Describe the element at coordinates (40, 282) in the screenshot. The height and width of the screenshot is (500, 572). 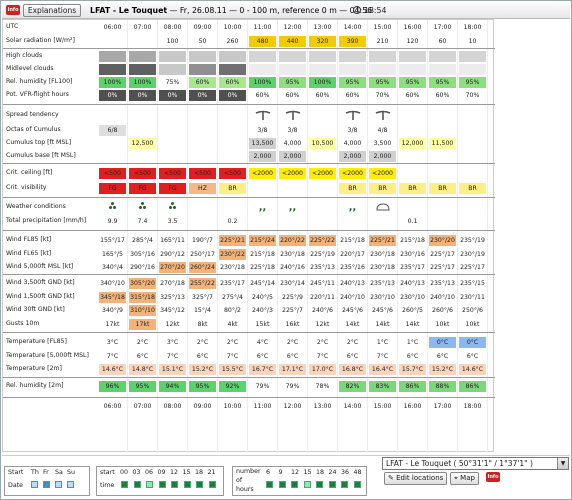
I see `row-label: Wind 3,500ft GND [kt]` at that location.